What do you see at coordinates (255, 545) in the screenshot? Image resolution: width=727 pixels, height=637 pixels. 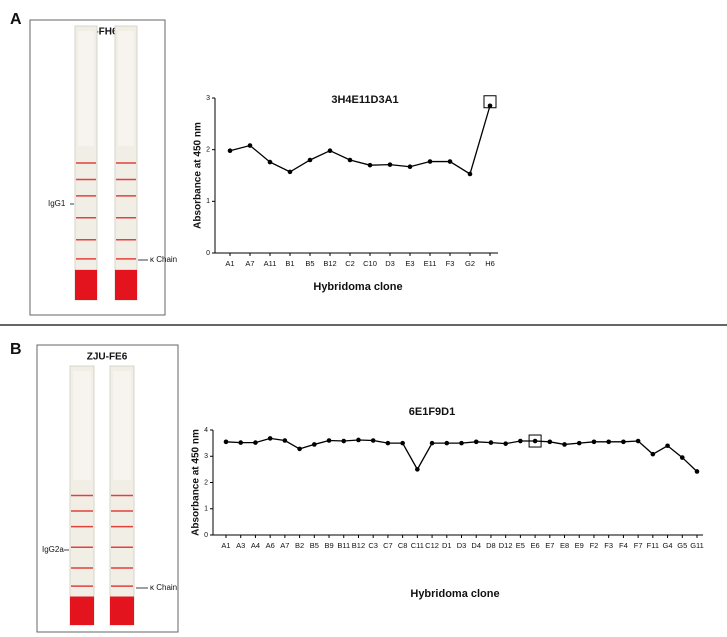 I see `x-tick-label: A4` at bounding box center [255, 545].